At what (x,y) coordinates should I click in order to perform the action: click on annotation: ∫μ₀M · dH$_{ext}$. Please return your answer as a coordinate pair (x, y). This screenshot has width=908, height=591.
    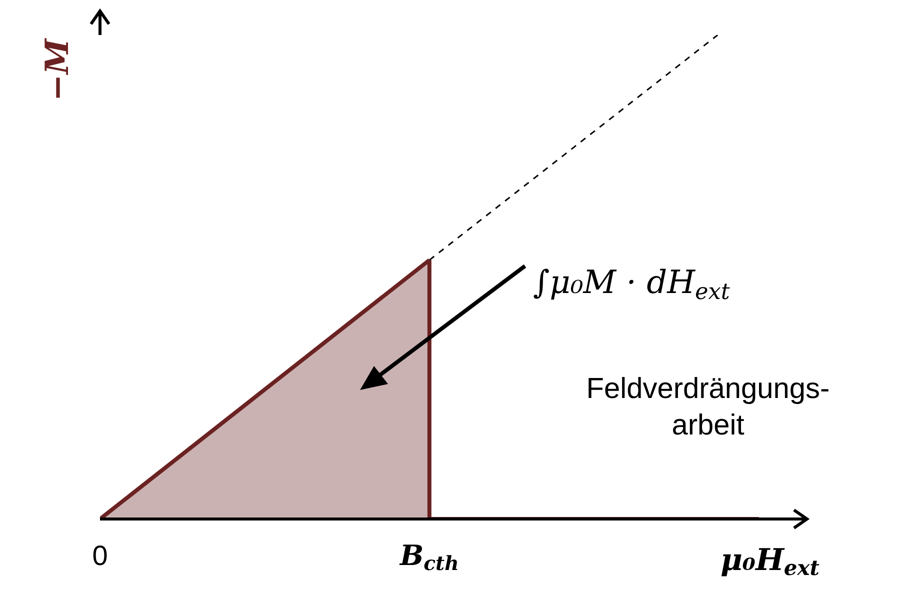
    Looking at the image, I should click on (632, 283).